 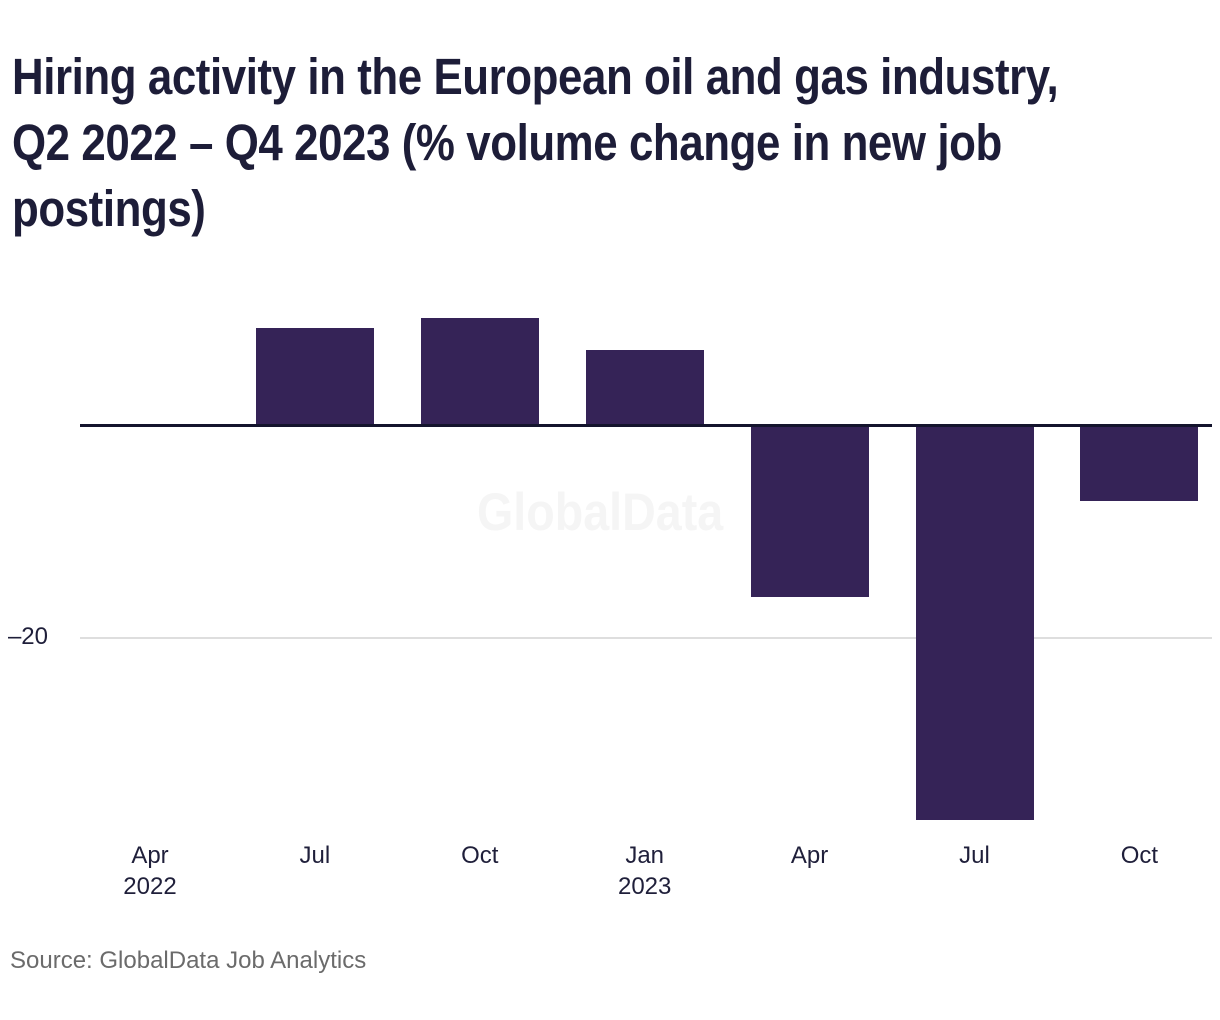 What do you see at coordinates (109, 208) in the screenshot?
I see `chart-title-line-3: postings)` at bounding box center [109, 208].